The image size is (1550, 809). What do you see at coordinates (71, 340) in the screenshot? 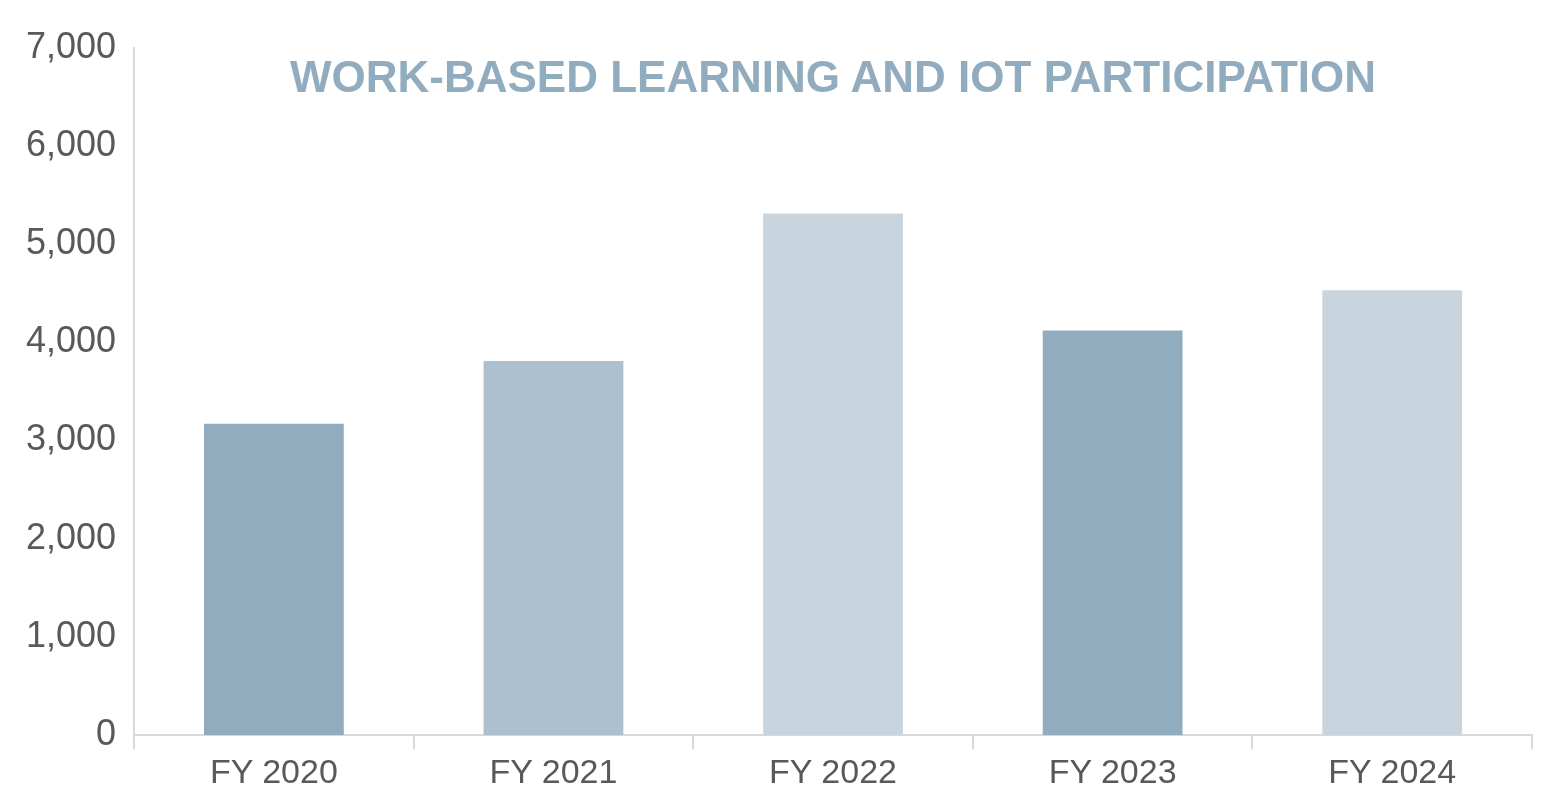
I see `y-tick-label: 4,000` at bounding box center [71, 340].